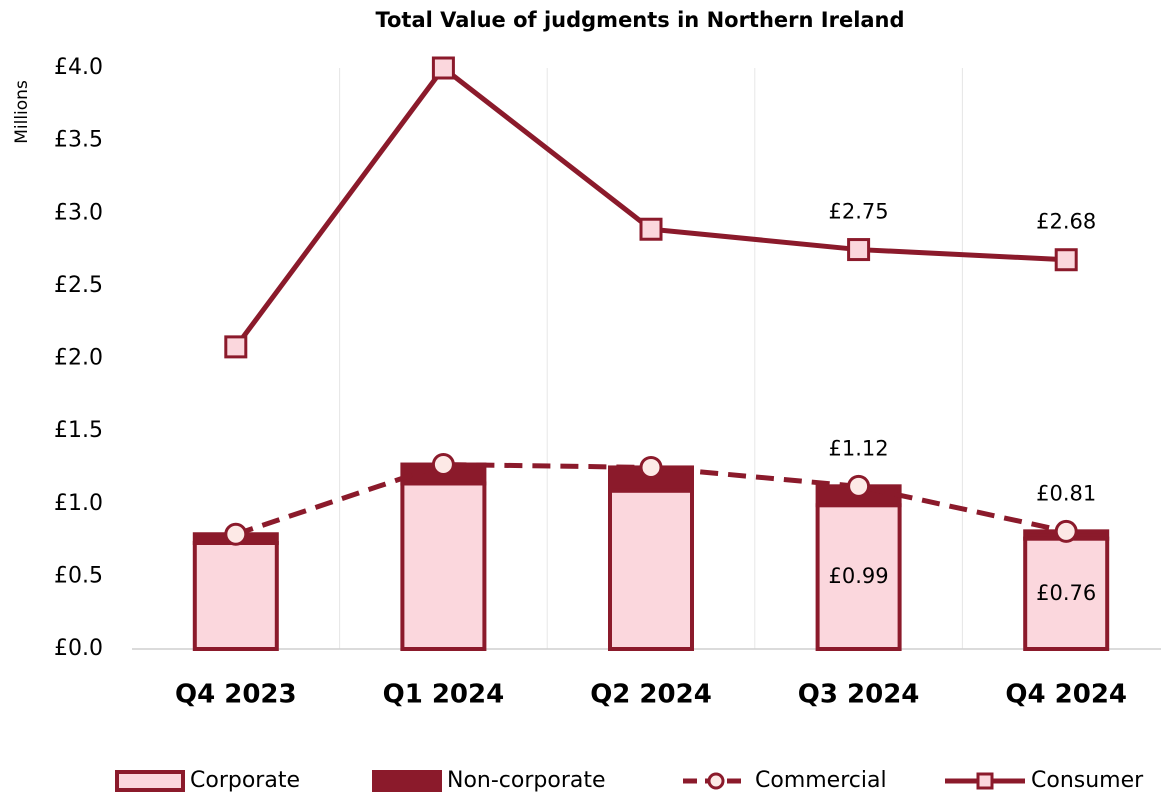 Image resolution: width=1161 pixels, height=800 pixels. What do you see at coordinates (78, 67) in the screenshot?
I see `y-tick-label: £4.0` at bounding box center [78, 67].